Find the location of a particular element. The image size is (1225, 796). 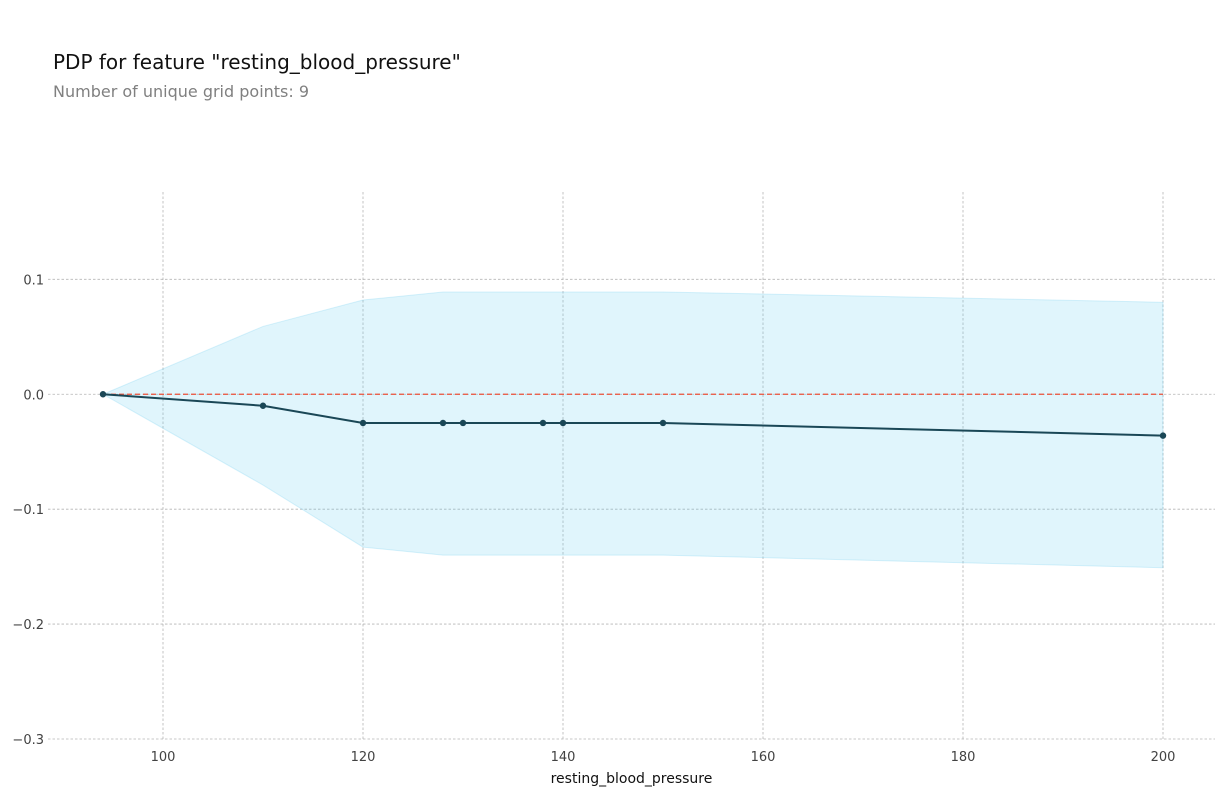

y-tick-label: −0.2 is located at coordinates (28, 625).